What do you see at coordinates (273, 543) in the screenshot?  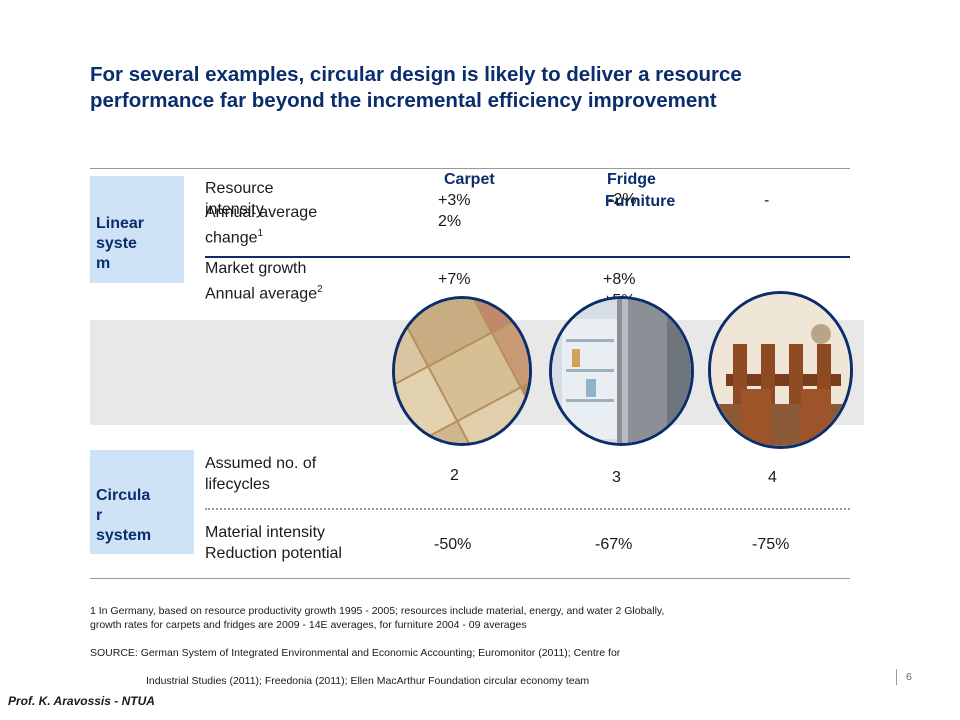 I see `row-label-material-intensity: Material intensity Reduction potential` at bounding box center [273, 543].